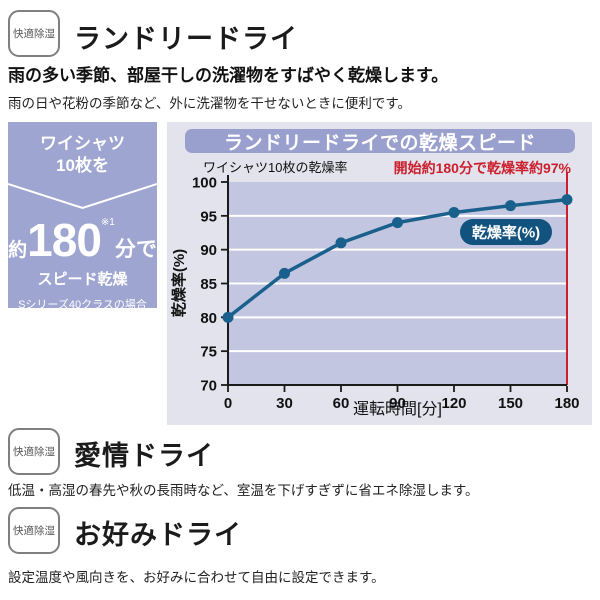 The width and height of the screenshot is (600, 600). I want to click on promo-subtitle: スピード乾燥, so click(82, 279).